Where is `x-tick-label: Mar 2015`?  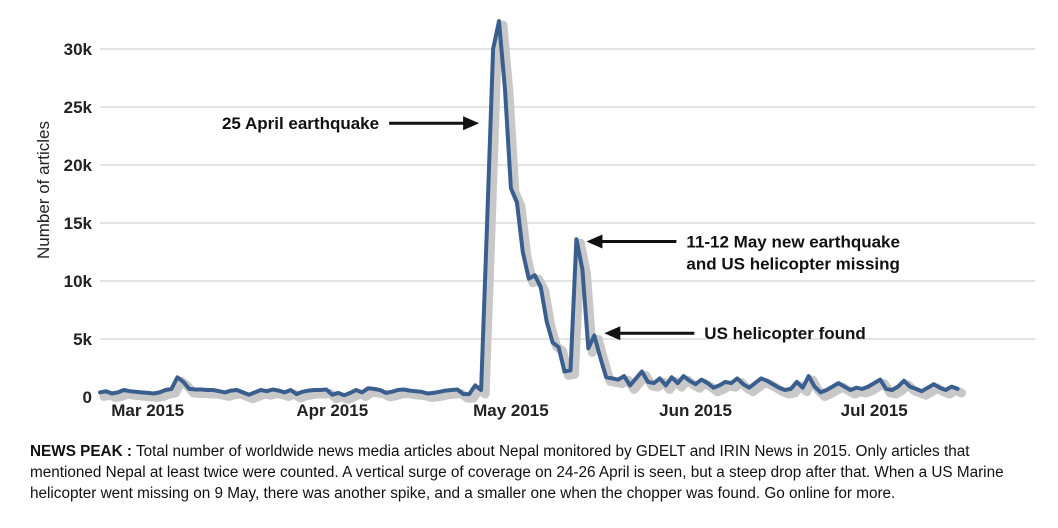
x-tick-label: Mar 2015 is located at coordinates (147, 410).